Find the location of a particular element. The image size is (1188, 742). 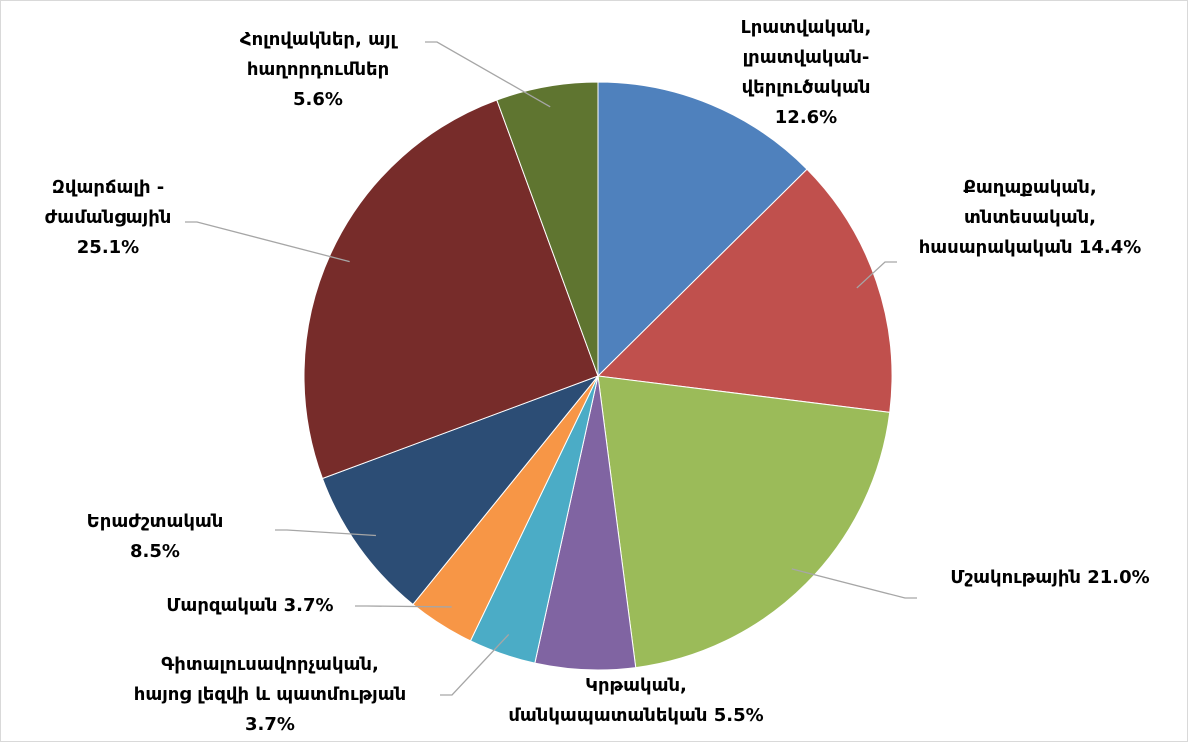

label-line: Գիտալուսավորչական, is located at coordinates (270, 664).